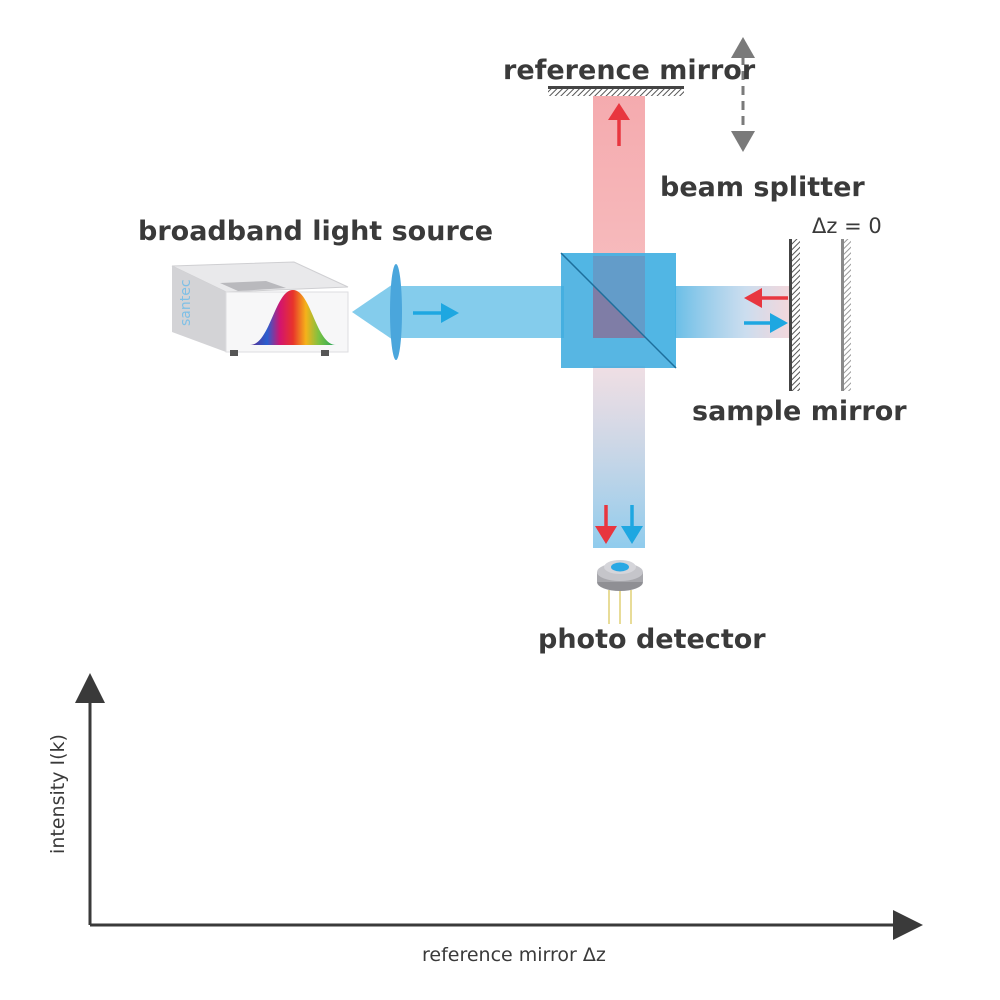 The height and width of the screenshot is (1000, 1000). What do you see at coordinates (316, 231) in the screenshot?
I see `broadband-source-label: broadband light source` at bounding box center [316, 231].